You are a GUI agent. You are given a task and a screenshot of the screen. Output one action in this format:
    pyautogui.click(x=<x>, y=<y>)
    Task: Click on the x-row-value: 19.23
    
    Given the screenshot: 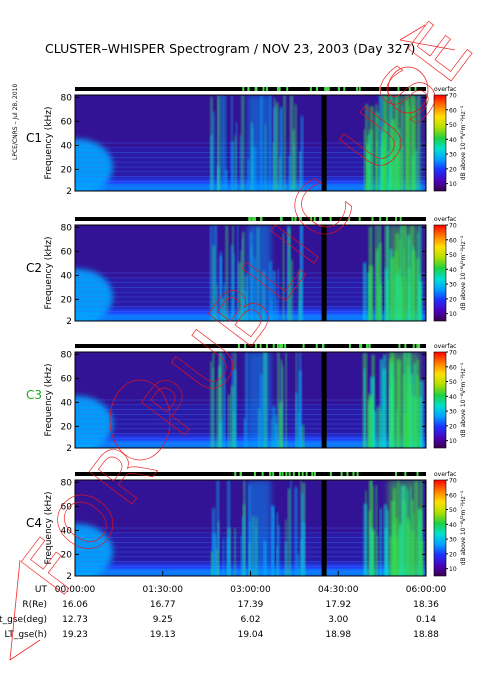 What is the action you would take?
    pyautogui.click(x=75, y=635)
    